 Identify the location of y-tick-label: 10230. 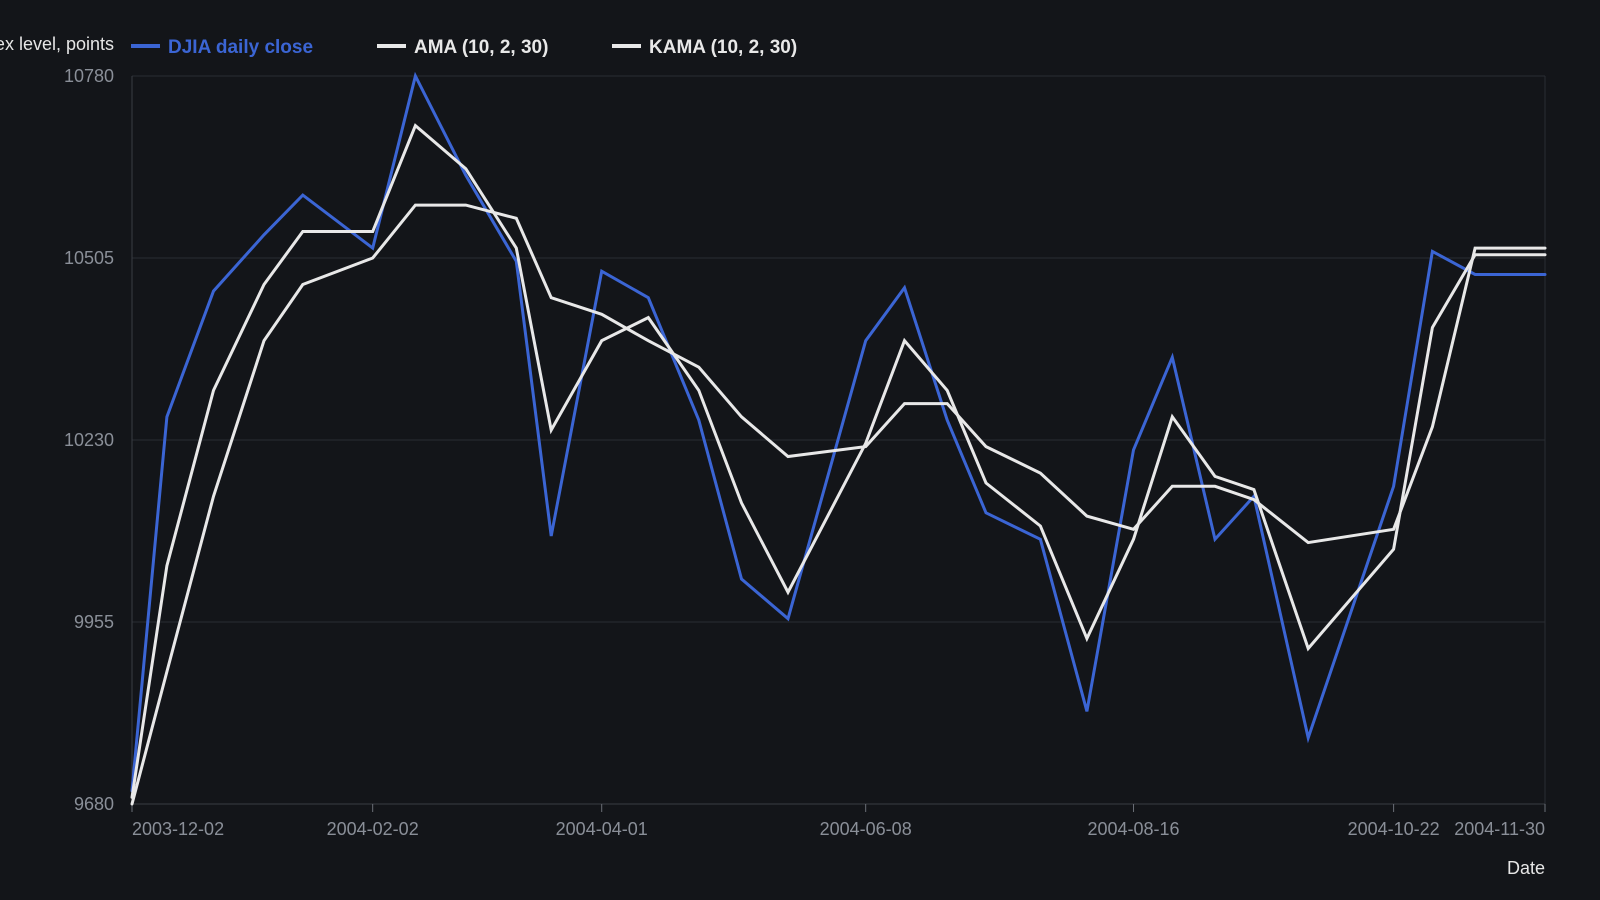
(89, 440).